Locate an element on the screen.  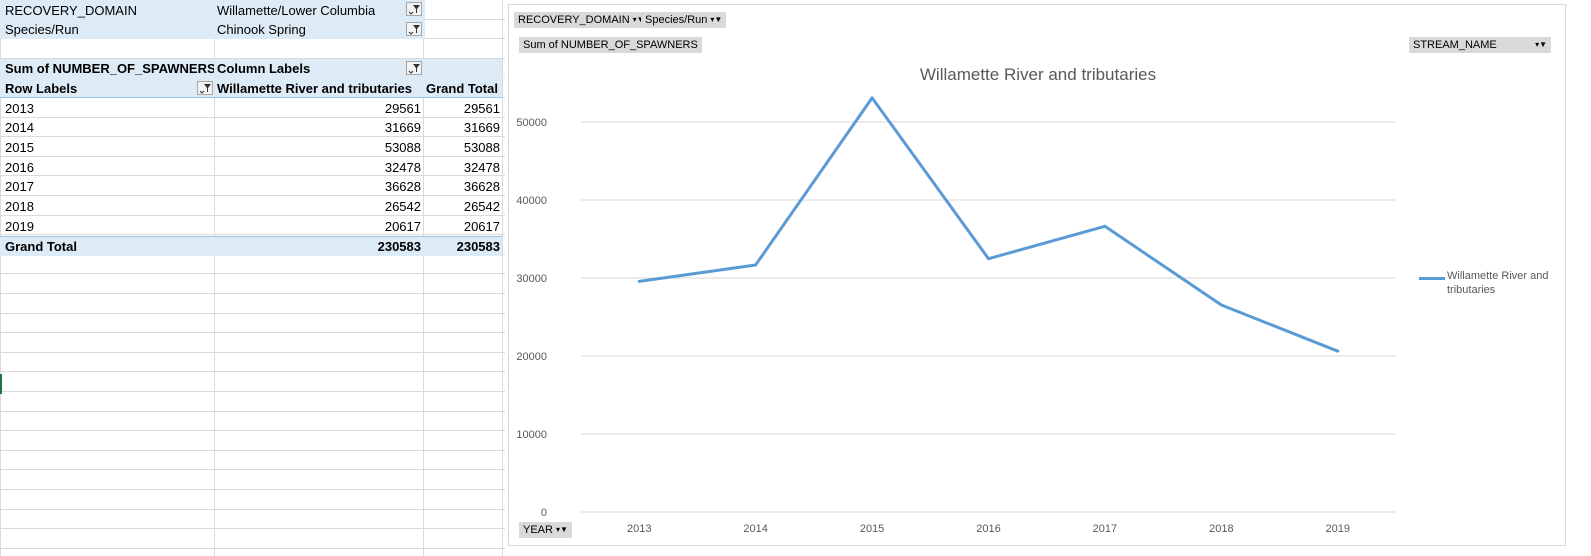
axis-field-label: YEAR is located at coordinates (538, 530).